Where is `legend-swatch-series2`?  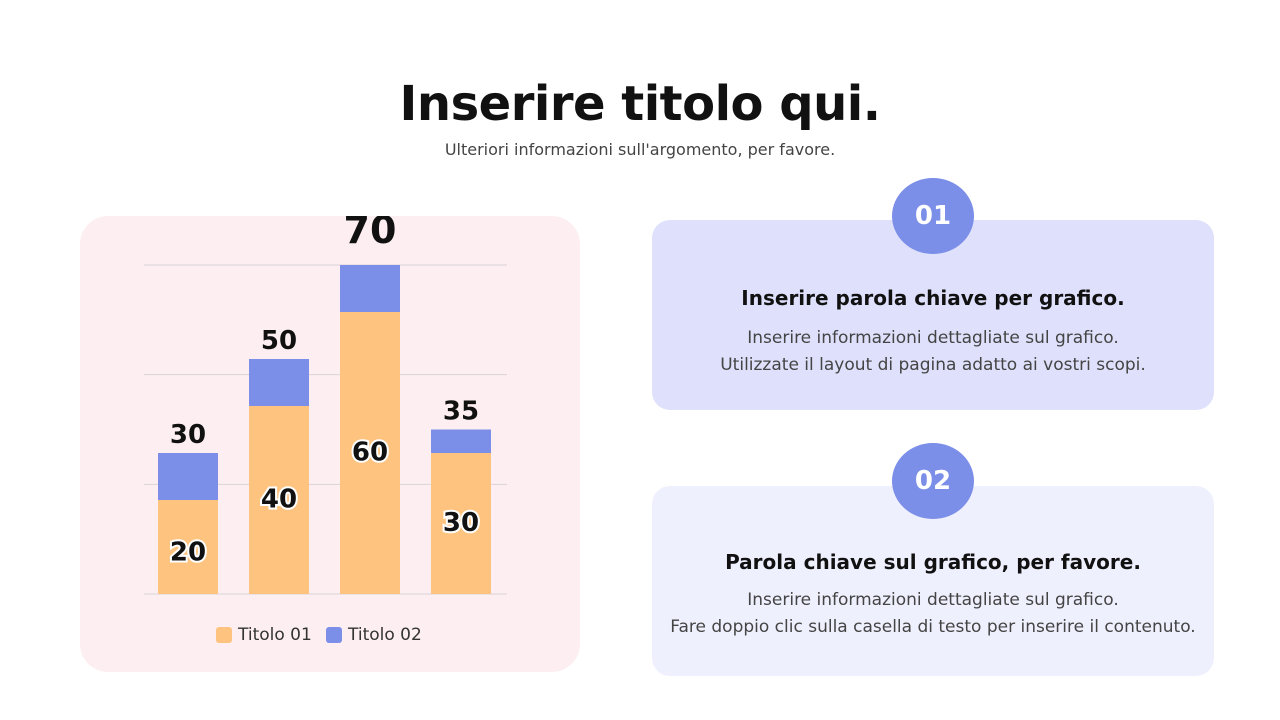 legend-swatch-series2 is located at coordinates (334, 635).